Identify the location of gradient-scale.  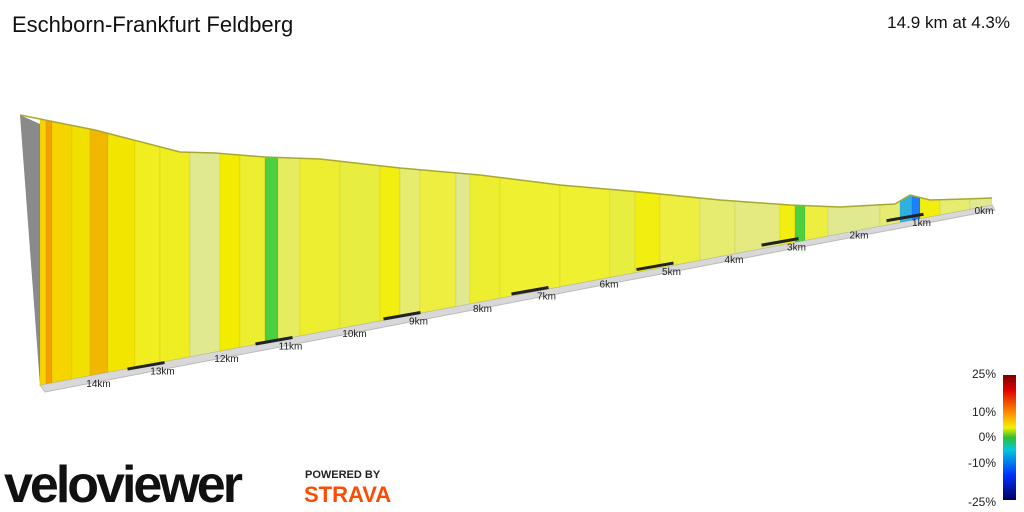
(1009, 437).